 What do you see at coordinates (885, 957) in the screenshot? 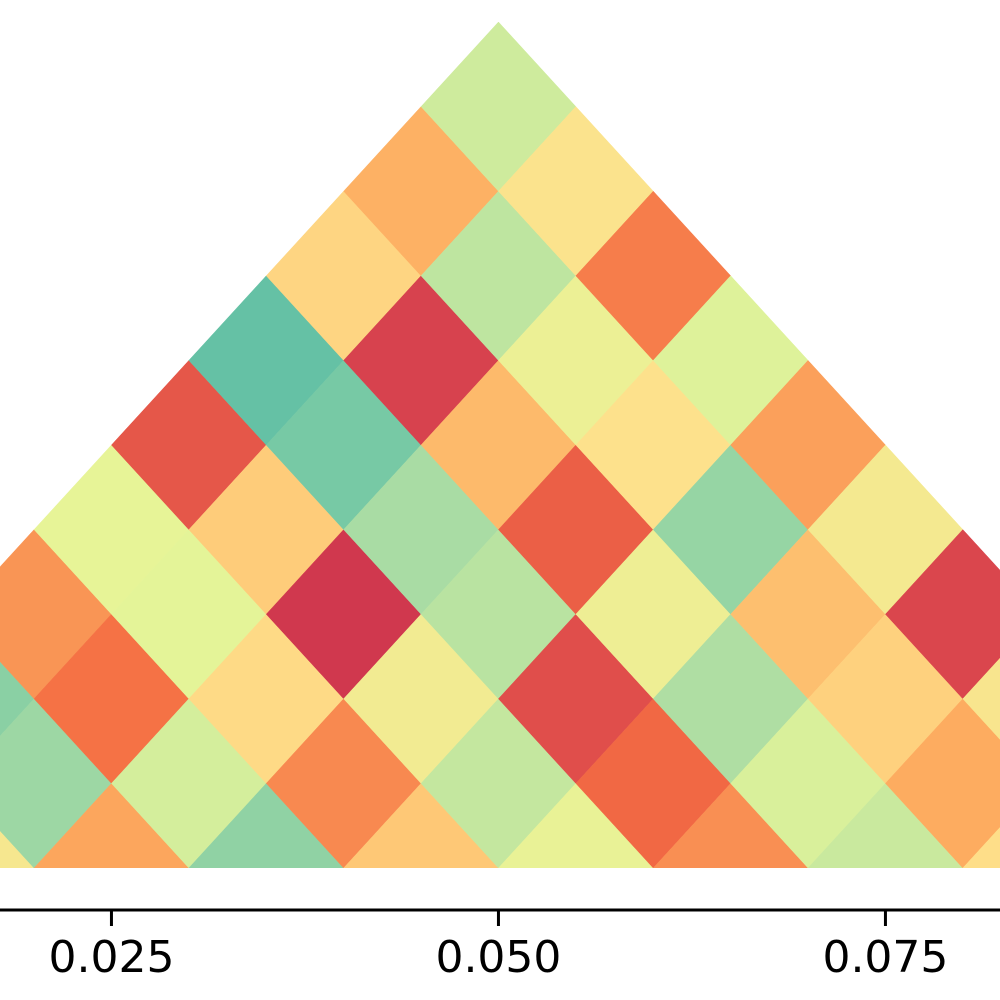
I see `x-tick-label: 0.075` at bounding box center [885, 957].